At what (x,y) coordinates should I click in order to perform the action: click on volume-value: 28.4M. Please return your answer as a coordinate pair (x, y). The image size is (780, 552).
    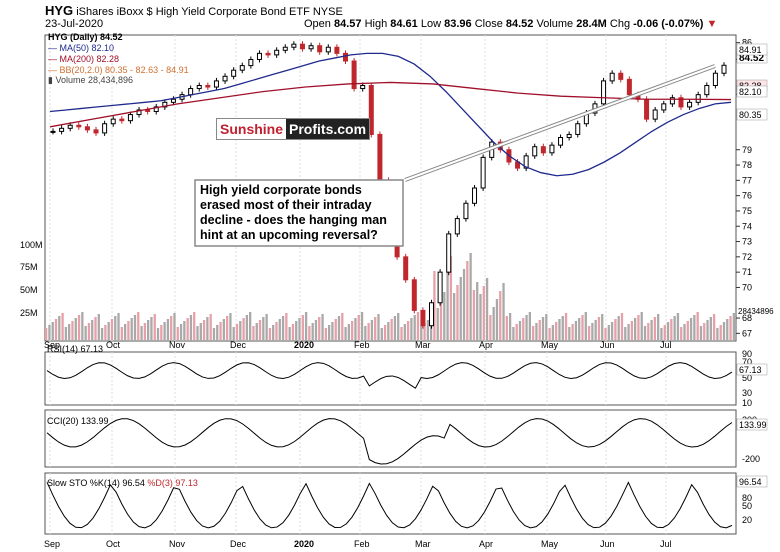
    Looking at the image, I should click on (591, 24).